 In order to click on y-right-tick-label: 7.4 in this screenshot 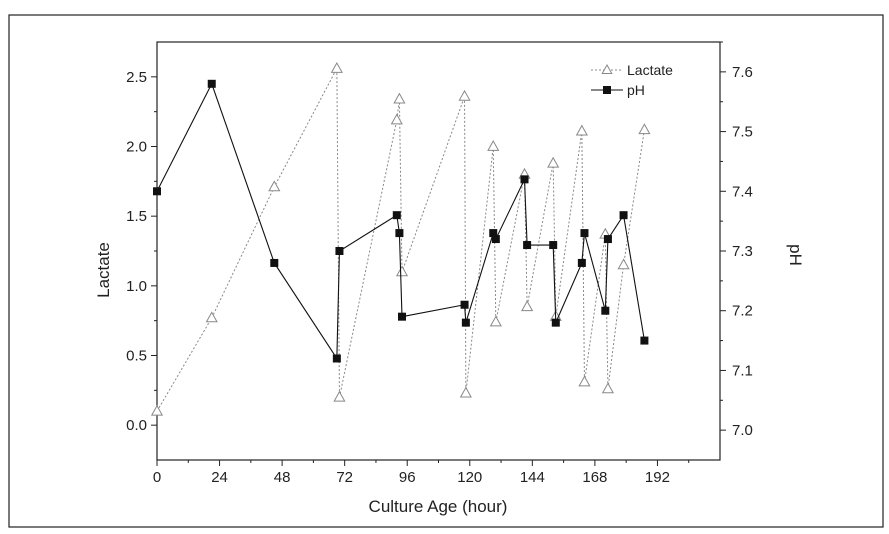, I will do `click(742, 191)`.